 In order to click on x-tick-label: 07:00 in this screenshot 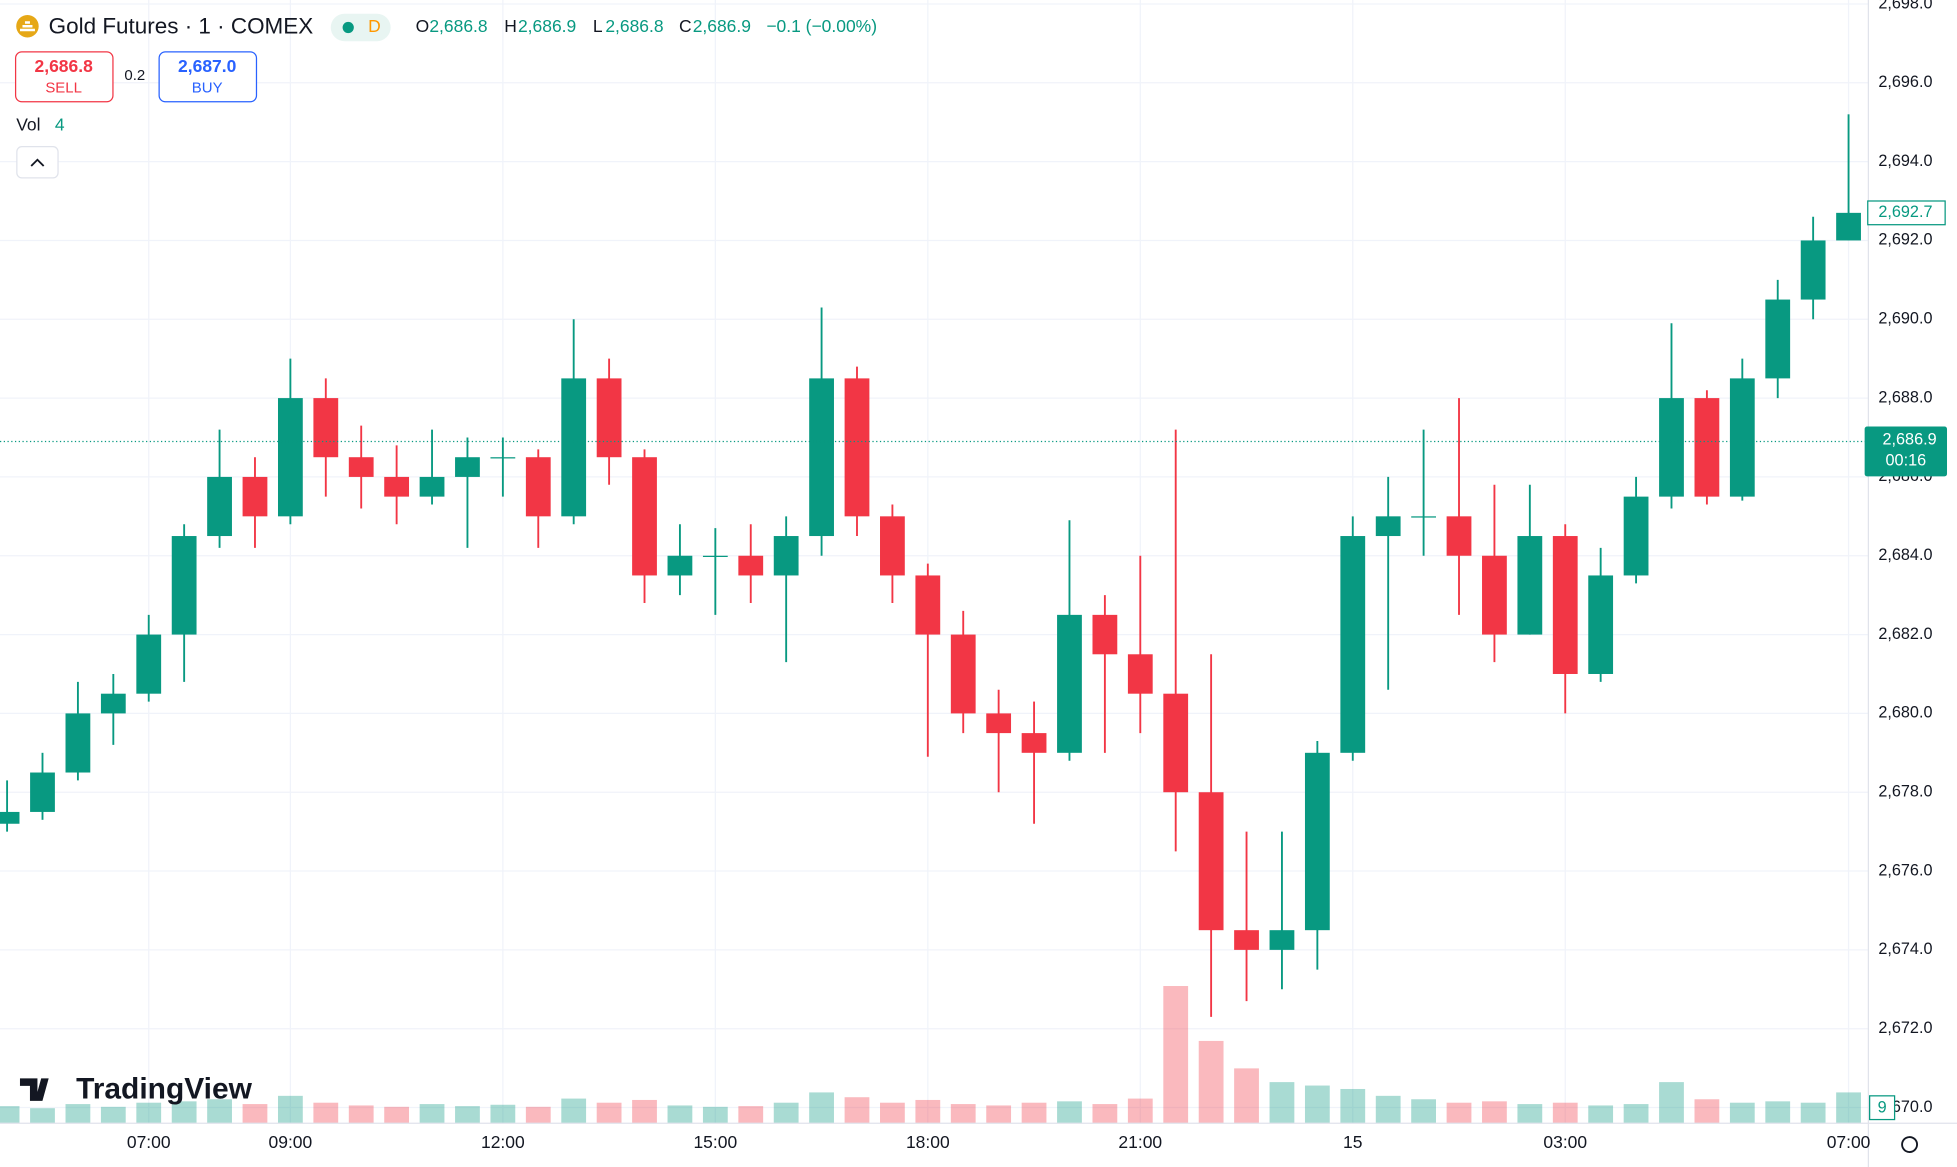, I will do `click(1849, 1142)`.